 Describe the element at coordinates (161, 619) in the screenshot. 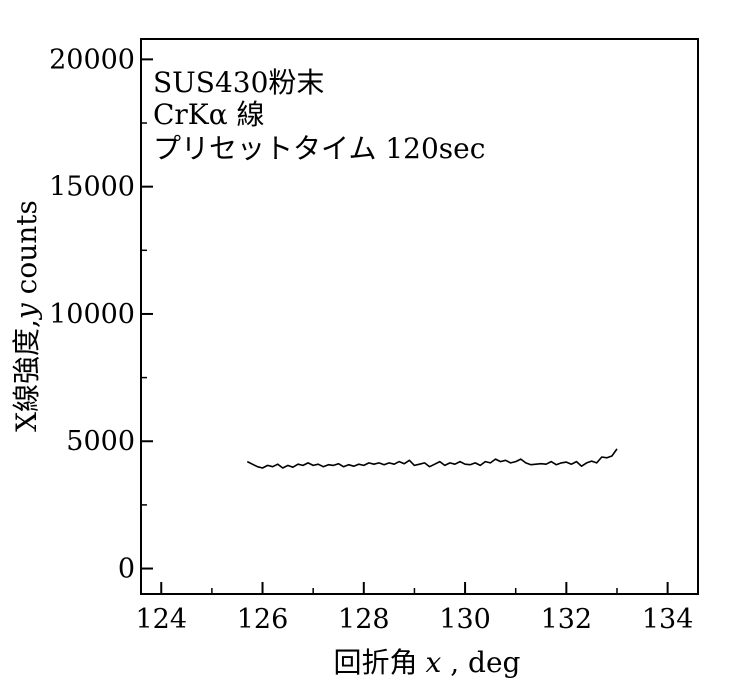

I see `x-tick-label: 124` at that location.